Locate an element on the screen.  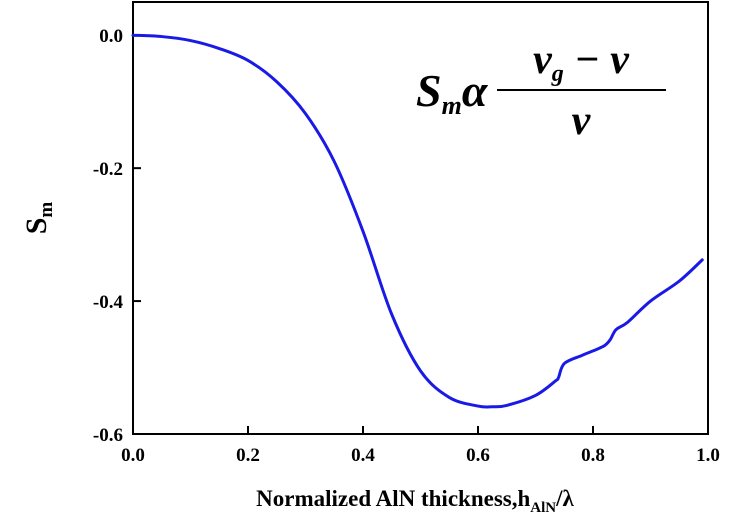
formula-numerator-sub: g is located at coordinates (557, 74).